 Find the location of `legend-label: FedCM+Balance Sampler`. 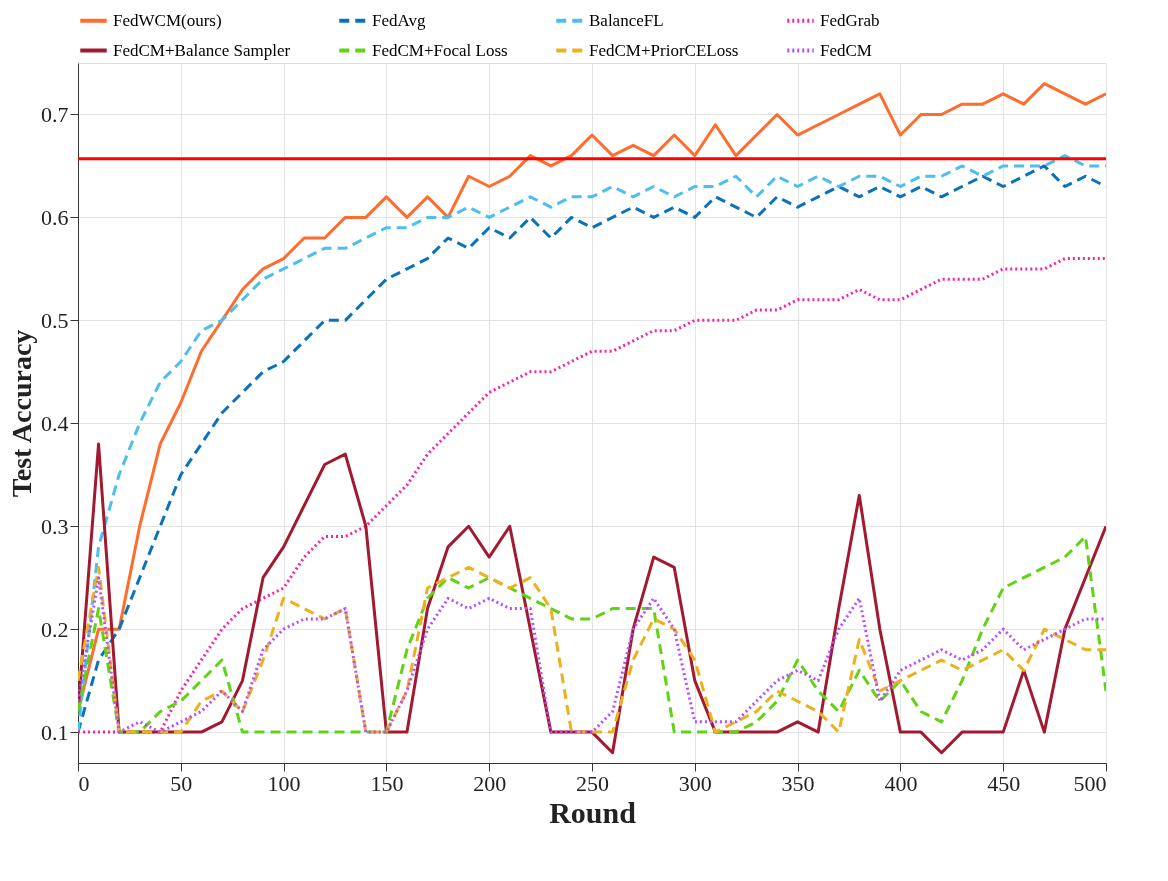

legend-label: FedCM+Balance Sampler is located at coordinates (202, 50).